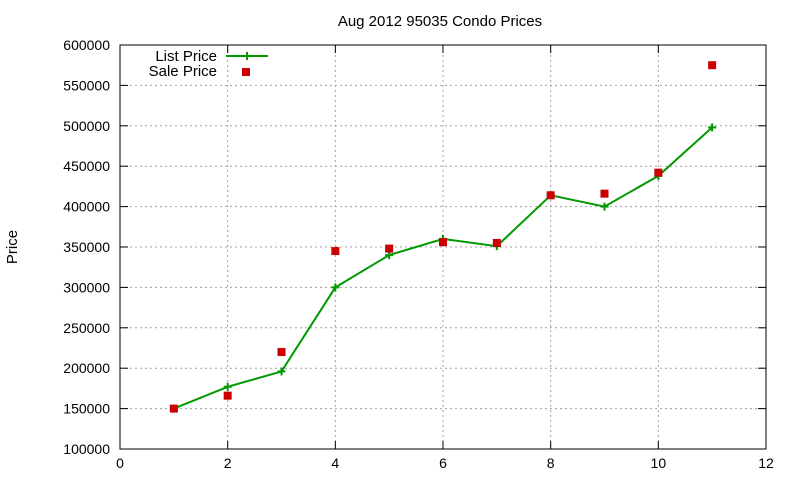  Describe the element at coordinates (86, 207) in the screenshot. I see `y-tick-label: 400000` at that location.